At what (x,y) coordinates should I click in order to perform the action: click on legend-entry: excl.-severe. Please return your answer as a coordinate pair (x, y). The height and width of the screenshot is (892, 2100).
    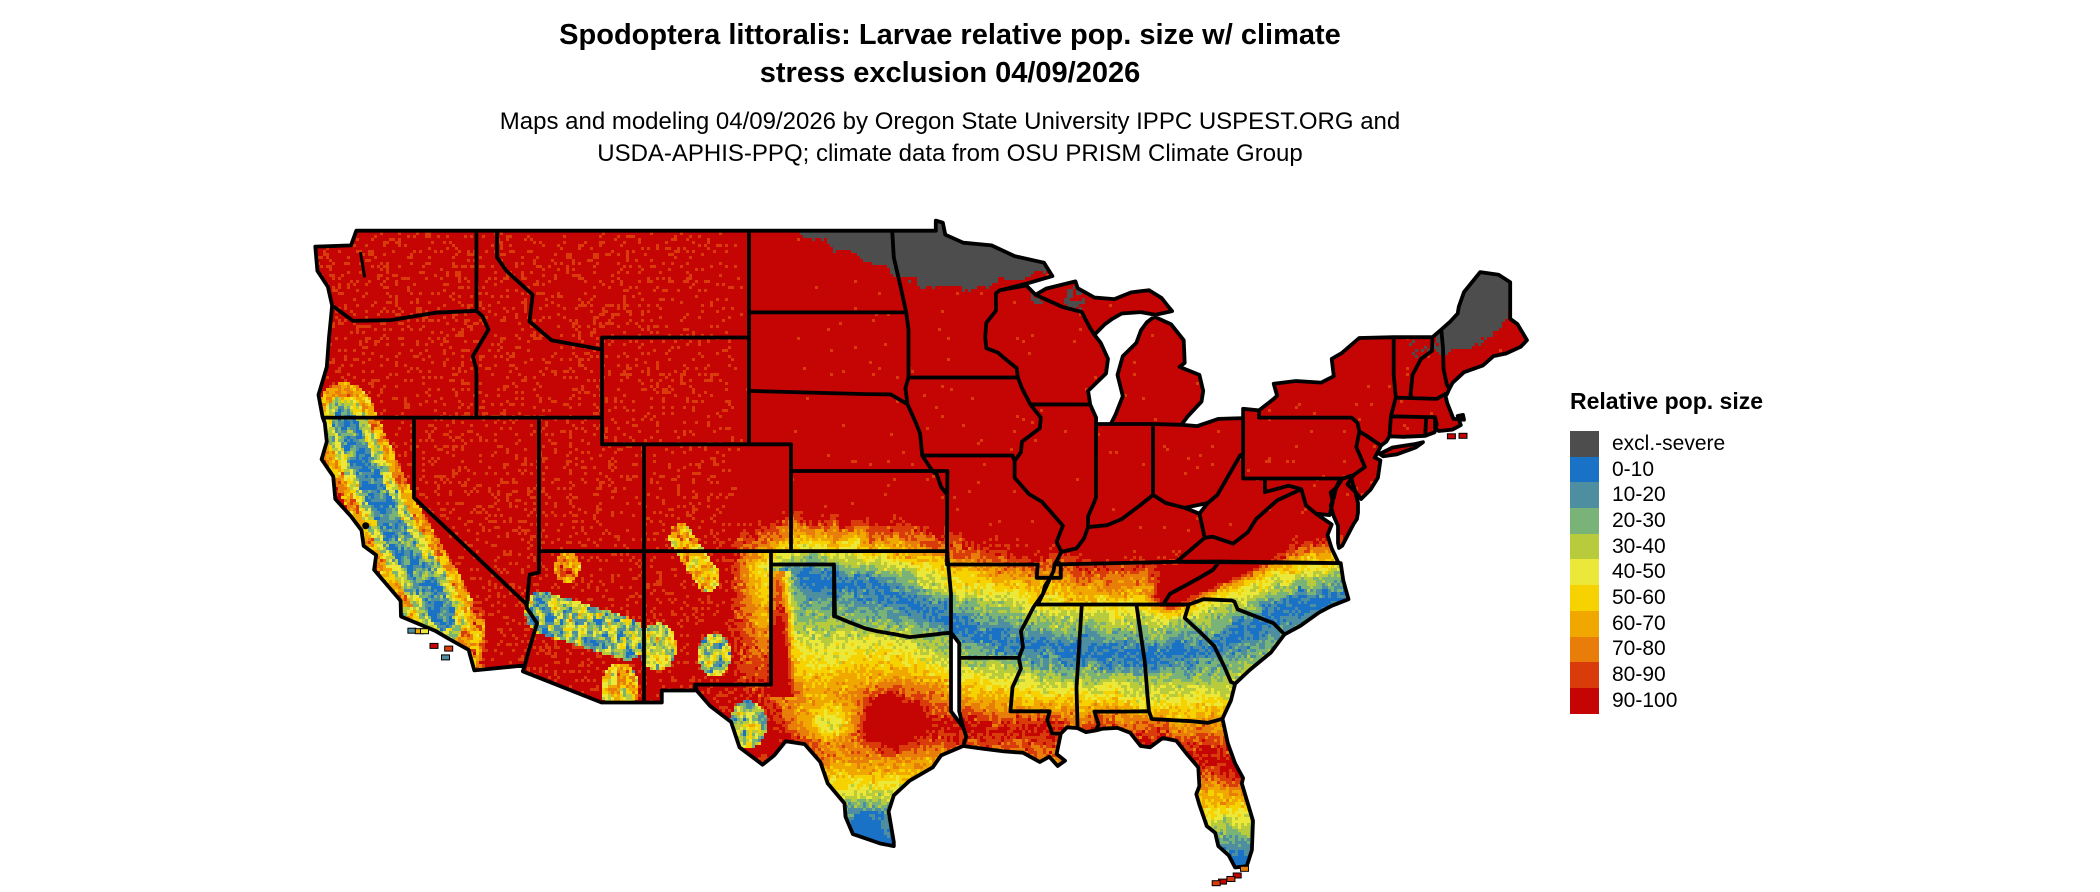
    Looking at the image, I should click on (1666, 444).